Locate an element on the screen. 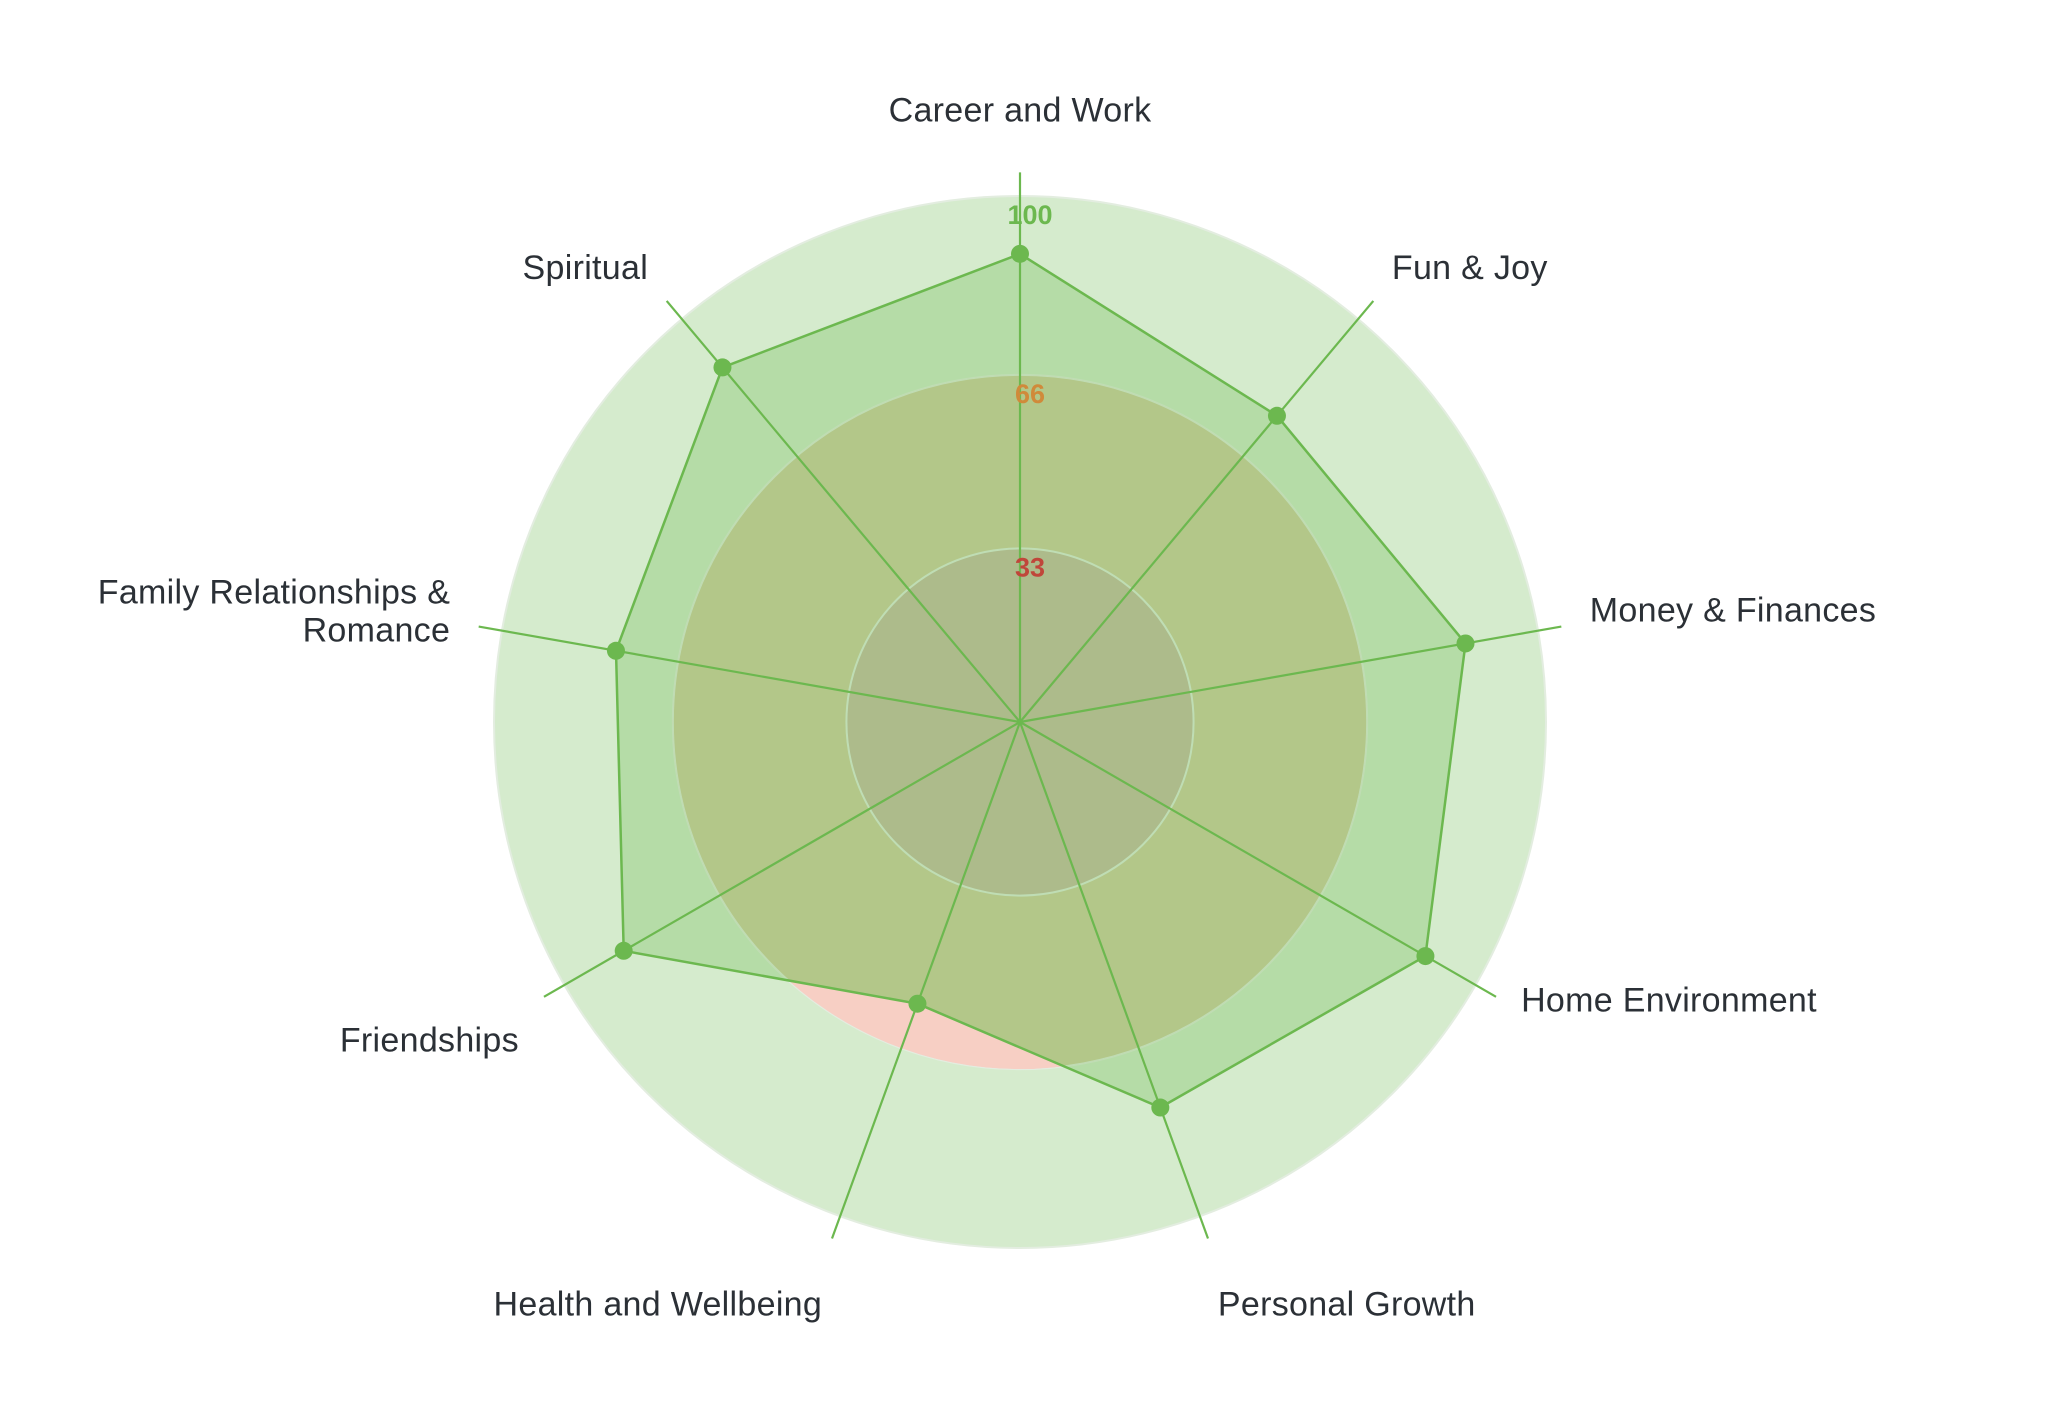 This screenshot has height=1426, width=2048. ring-label-66: 66 is located at coordinates (1030, 394).